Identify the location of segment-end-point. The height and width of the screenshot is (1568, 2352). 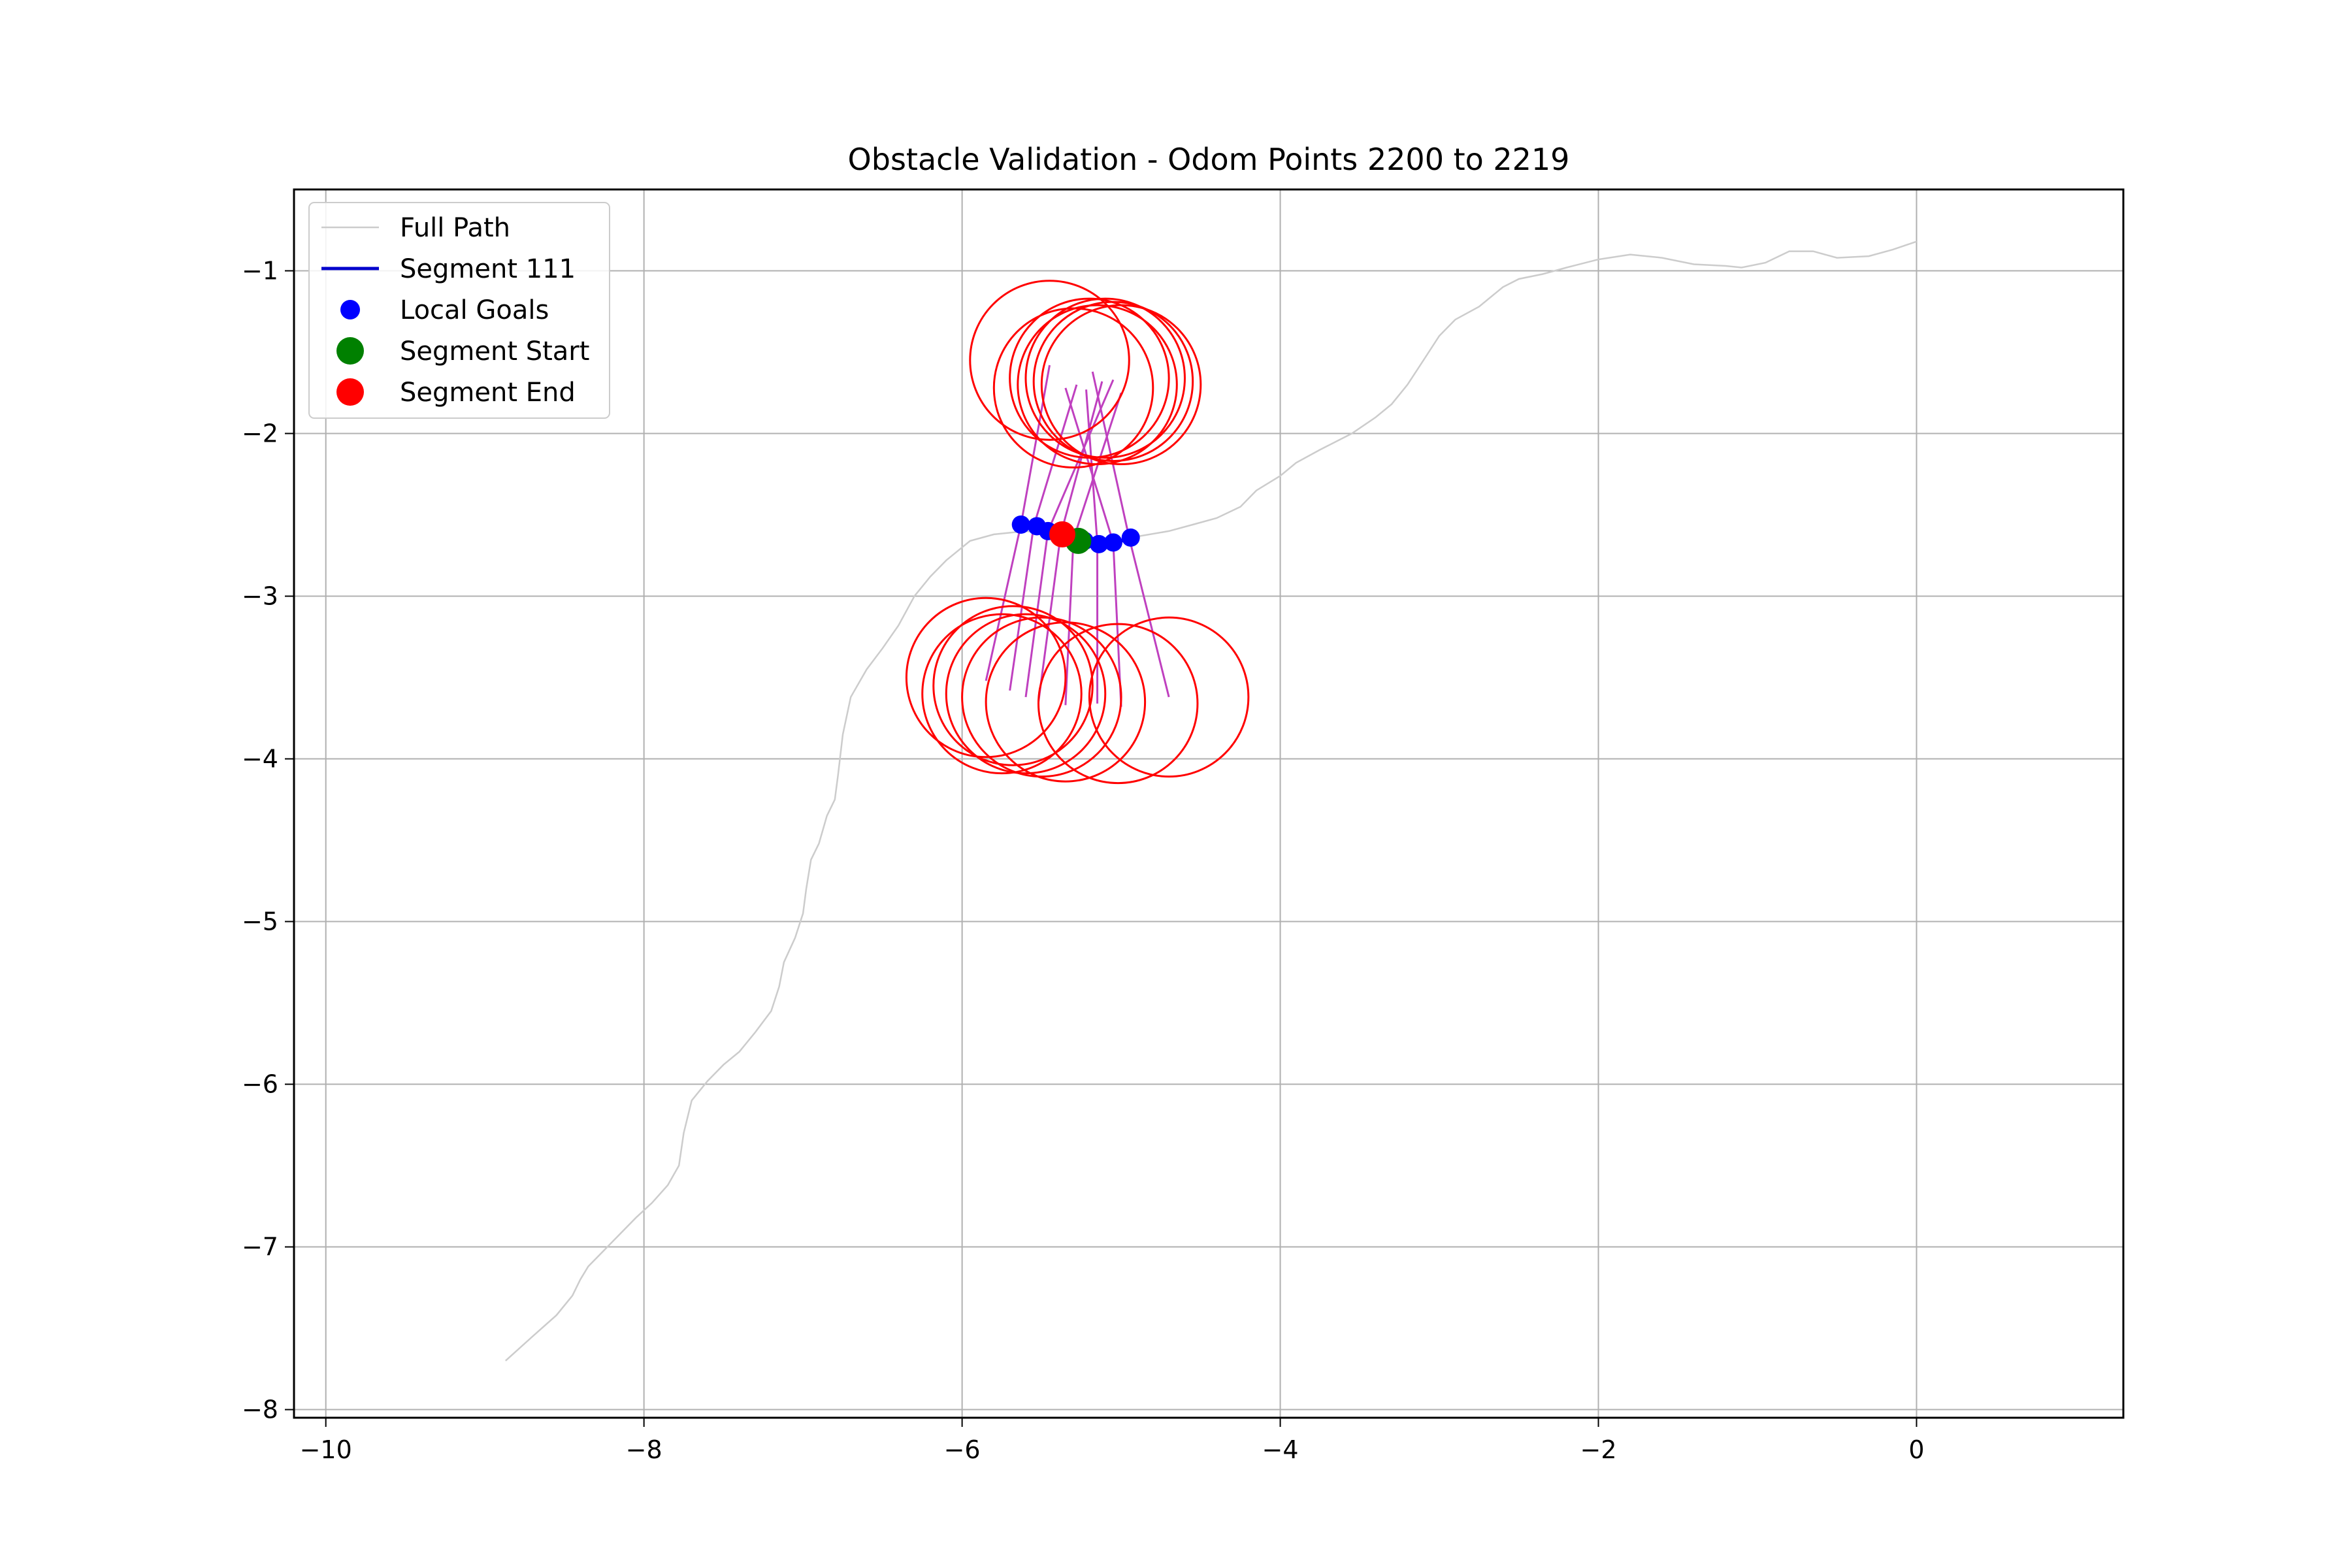
(1062, 534).